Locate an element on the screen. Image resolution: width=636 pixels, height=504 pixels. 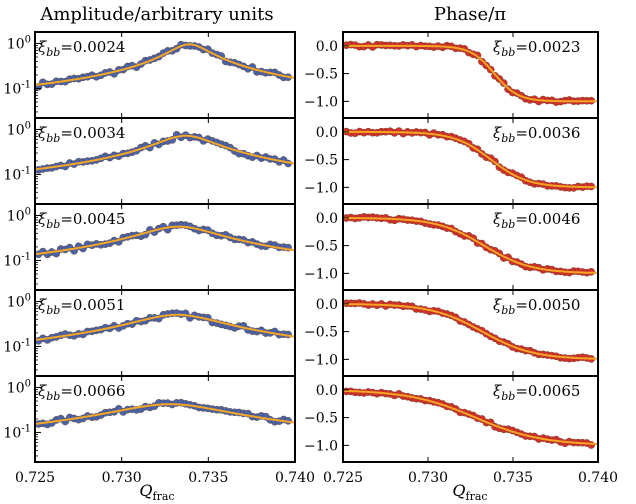
panel-frame is located at coordinates (470, 419).